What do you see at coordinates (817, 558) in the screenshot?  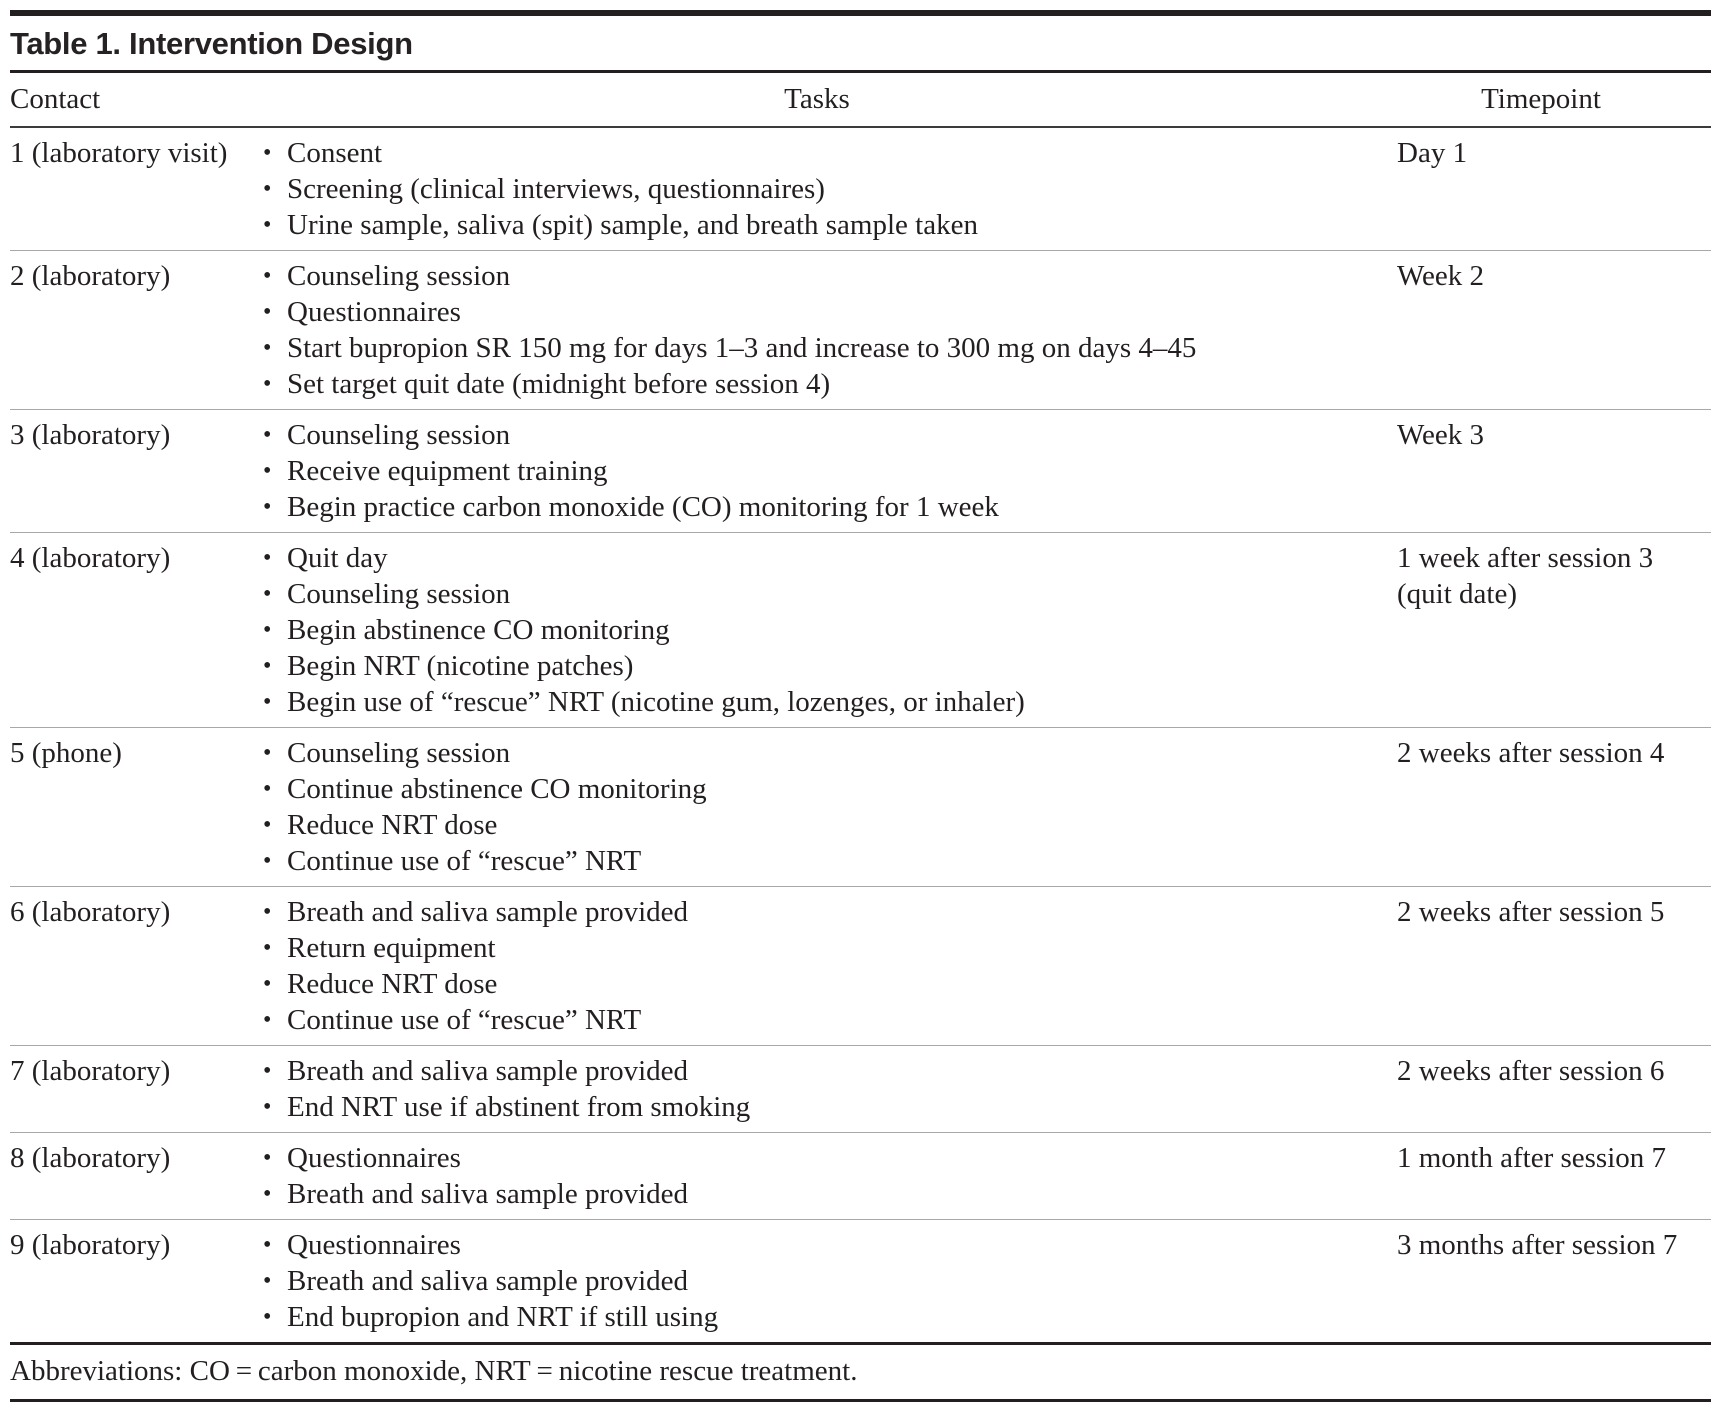 I see `task-item: • Quit day` at bounding box center [817, 558].